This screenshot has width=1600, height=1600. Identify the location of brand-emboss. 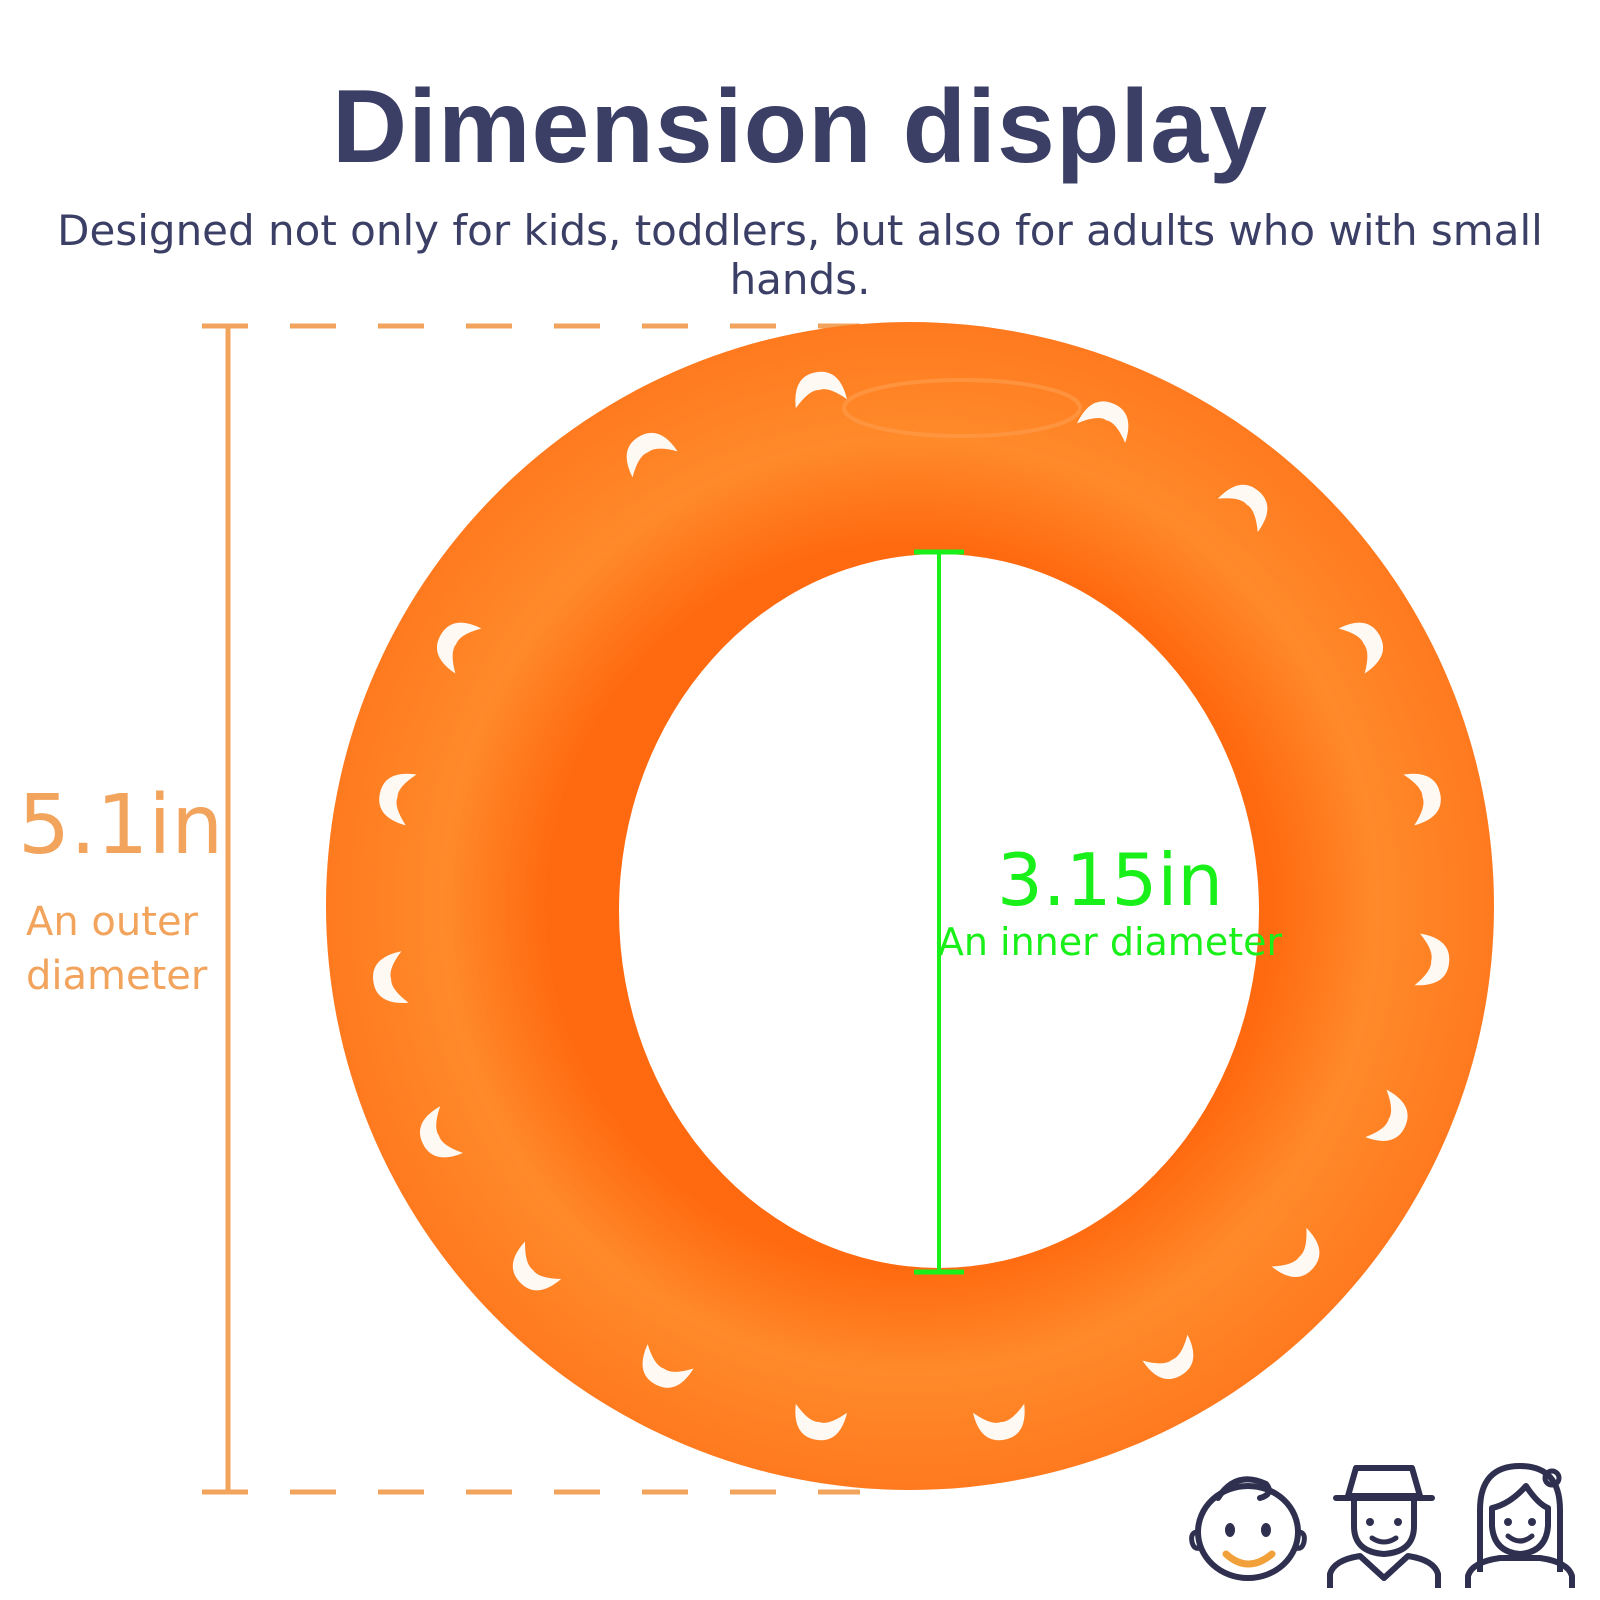
(962, 408).